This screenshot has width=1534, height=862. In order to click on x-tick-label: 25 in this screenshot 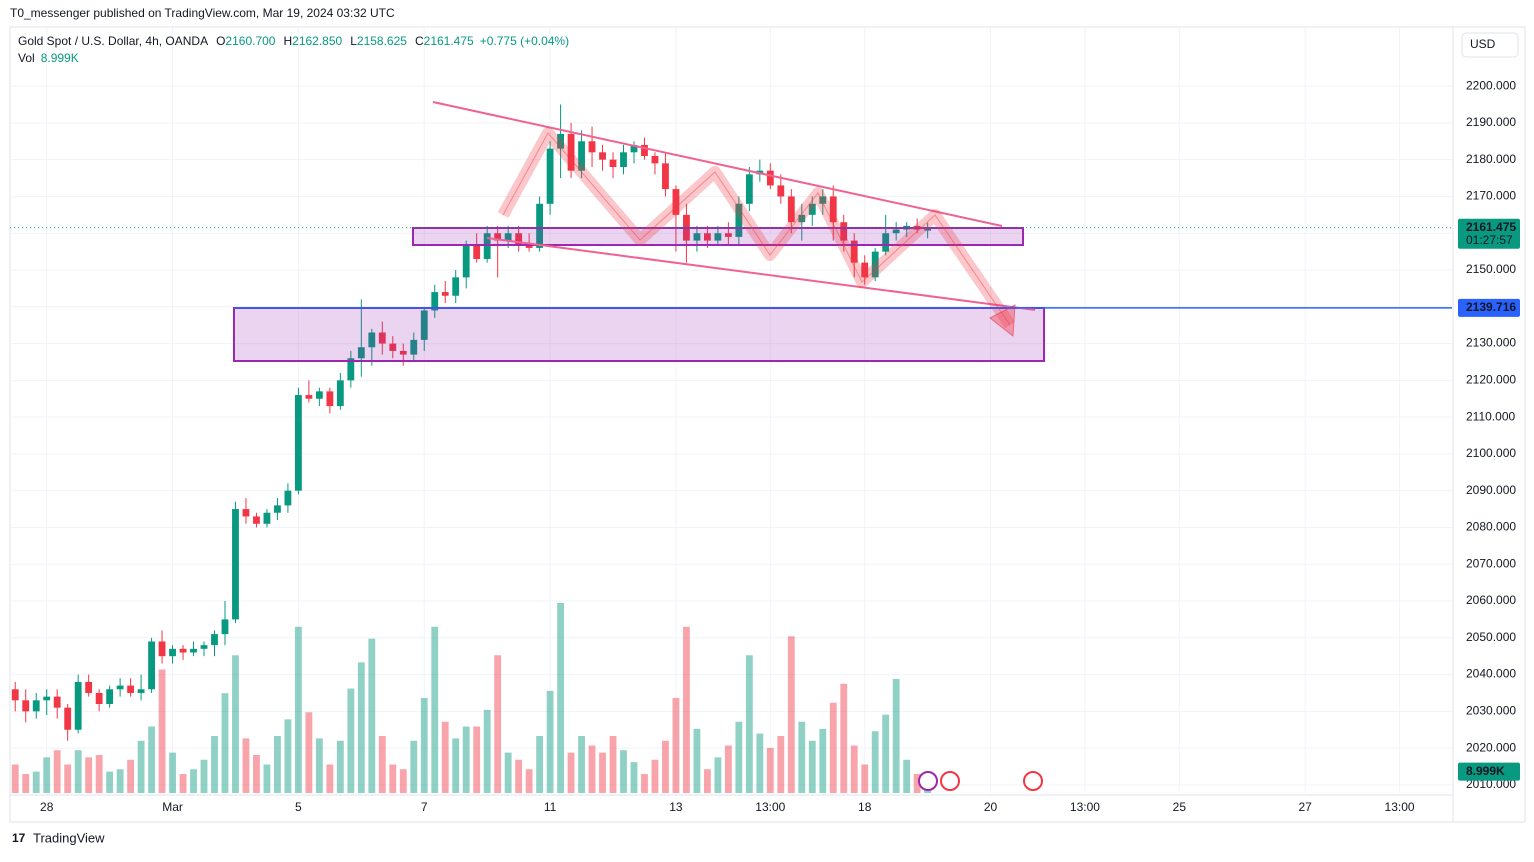, I will do `click(1180, 807)`.